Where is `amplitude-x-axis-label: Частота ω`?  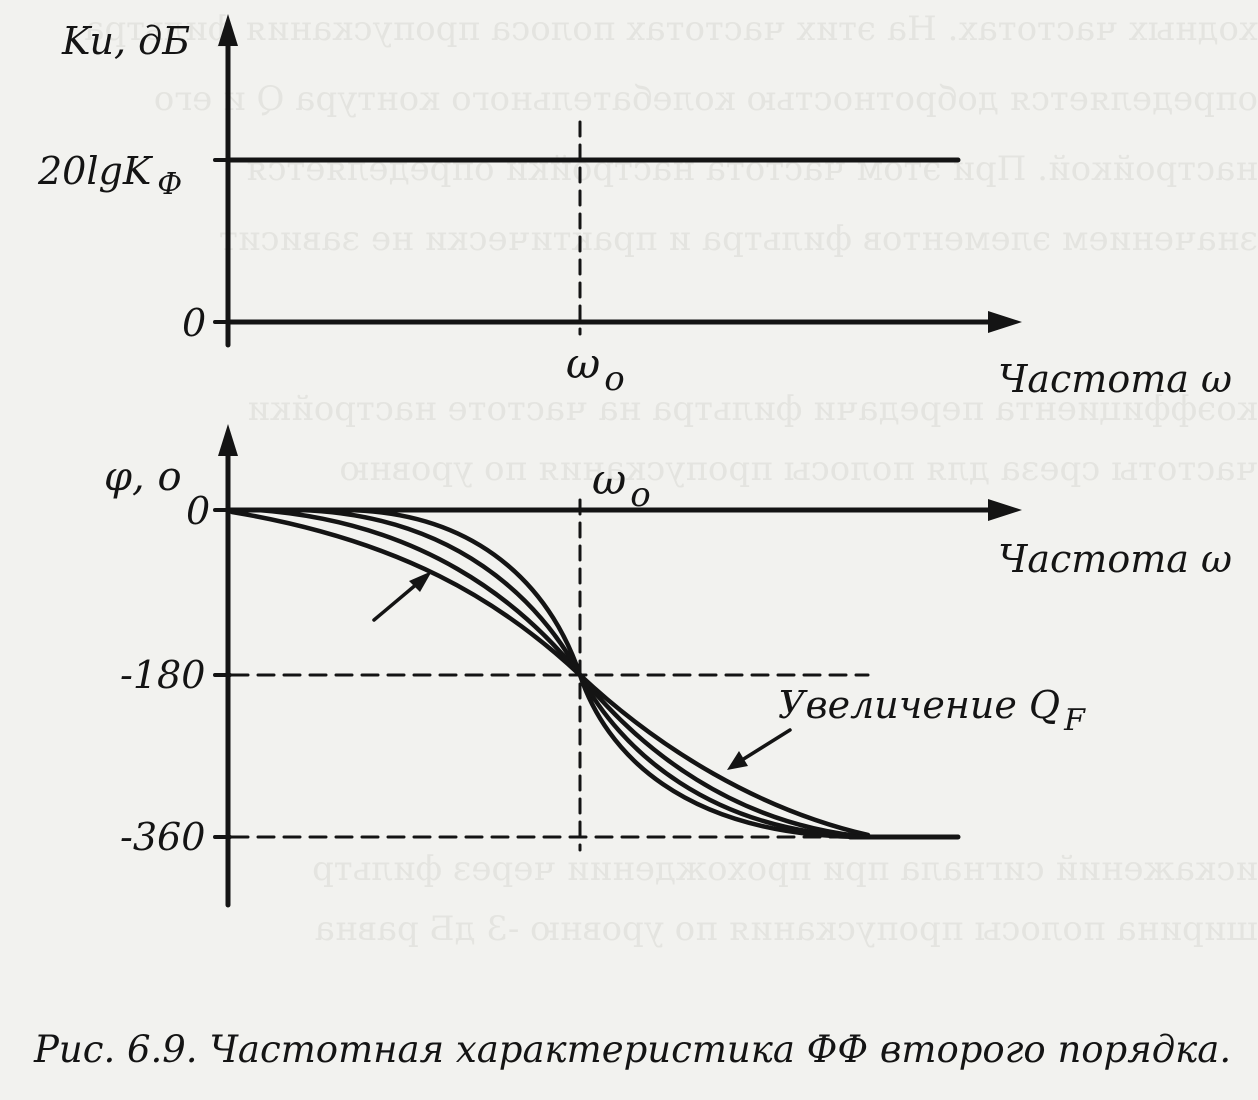 amplitude-x-axis-label: Частота ω is located at coordinates (1115, 379).